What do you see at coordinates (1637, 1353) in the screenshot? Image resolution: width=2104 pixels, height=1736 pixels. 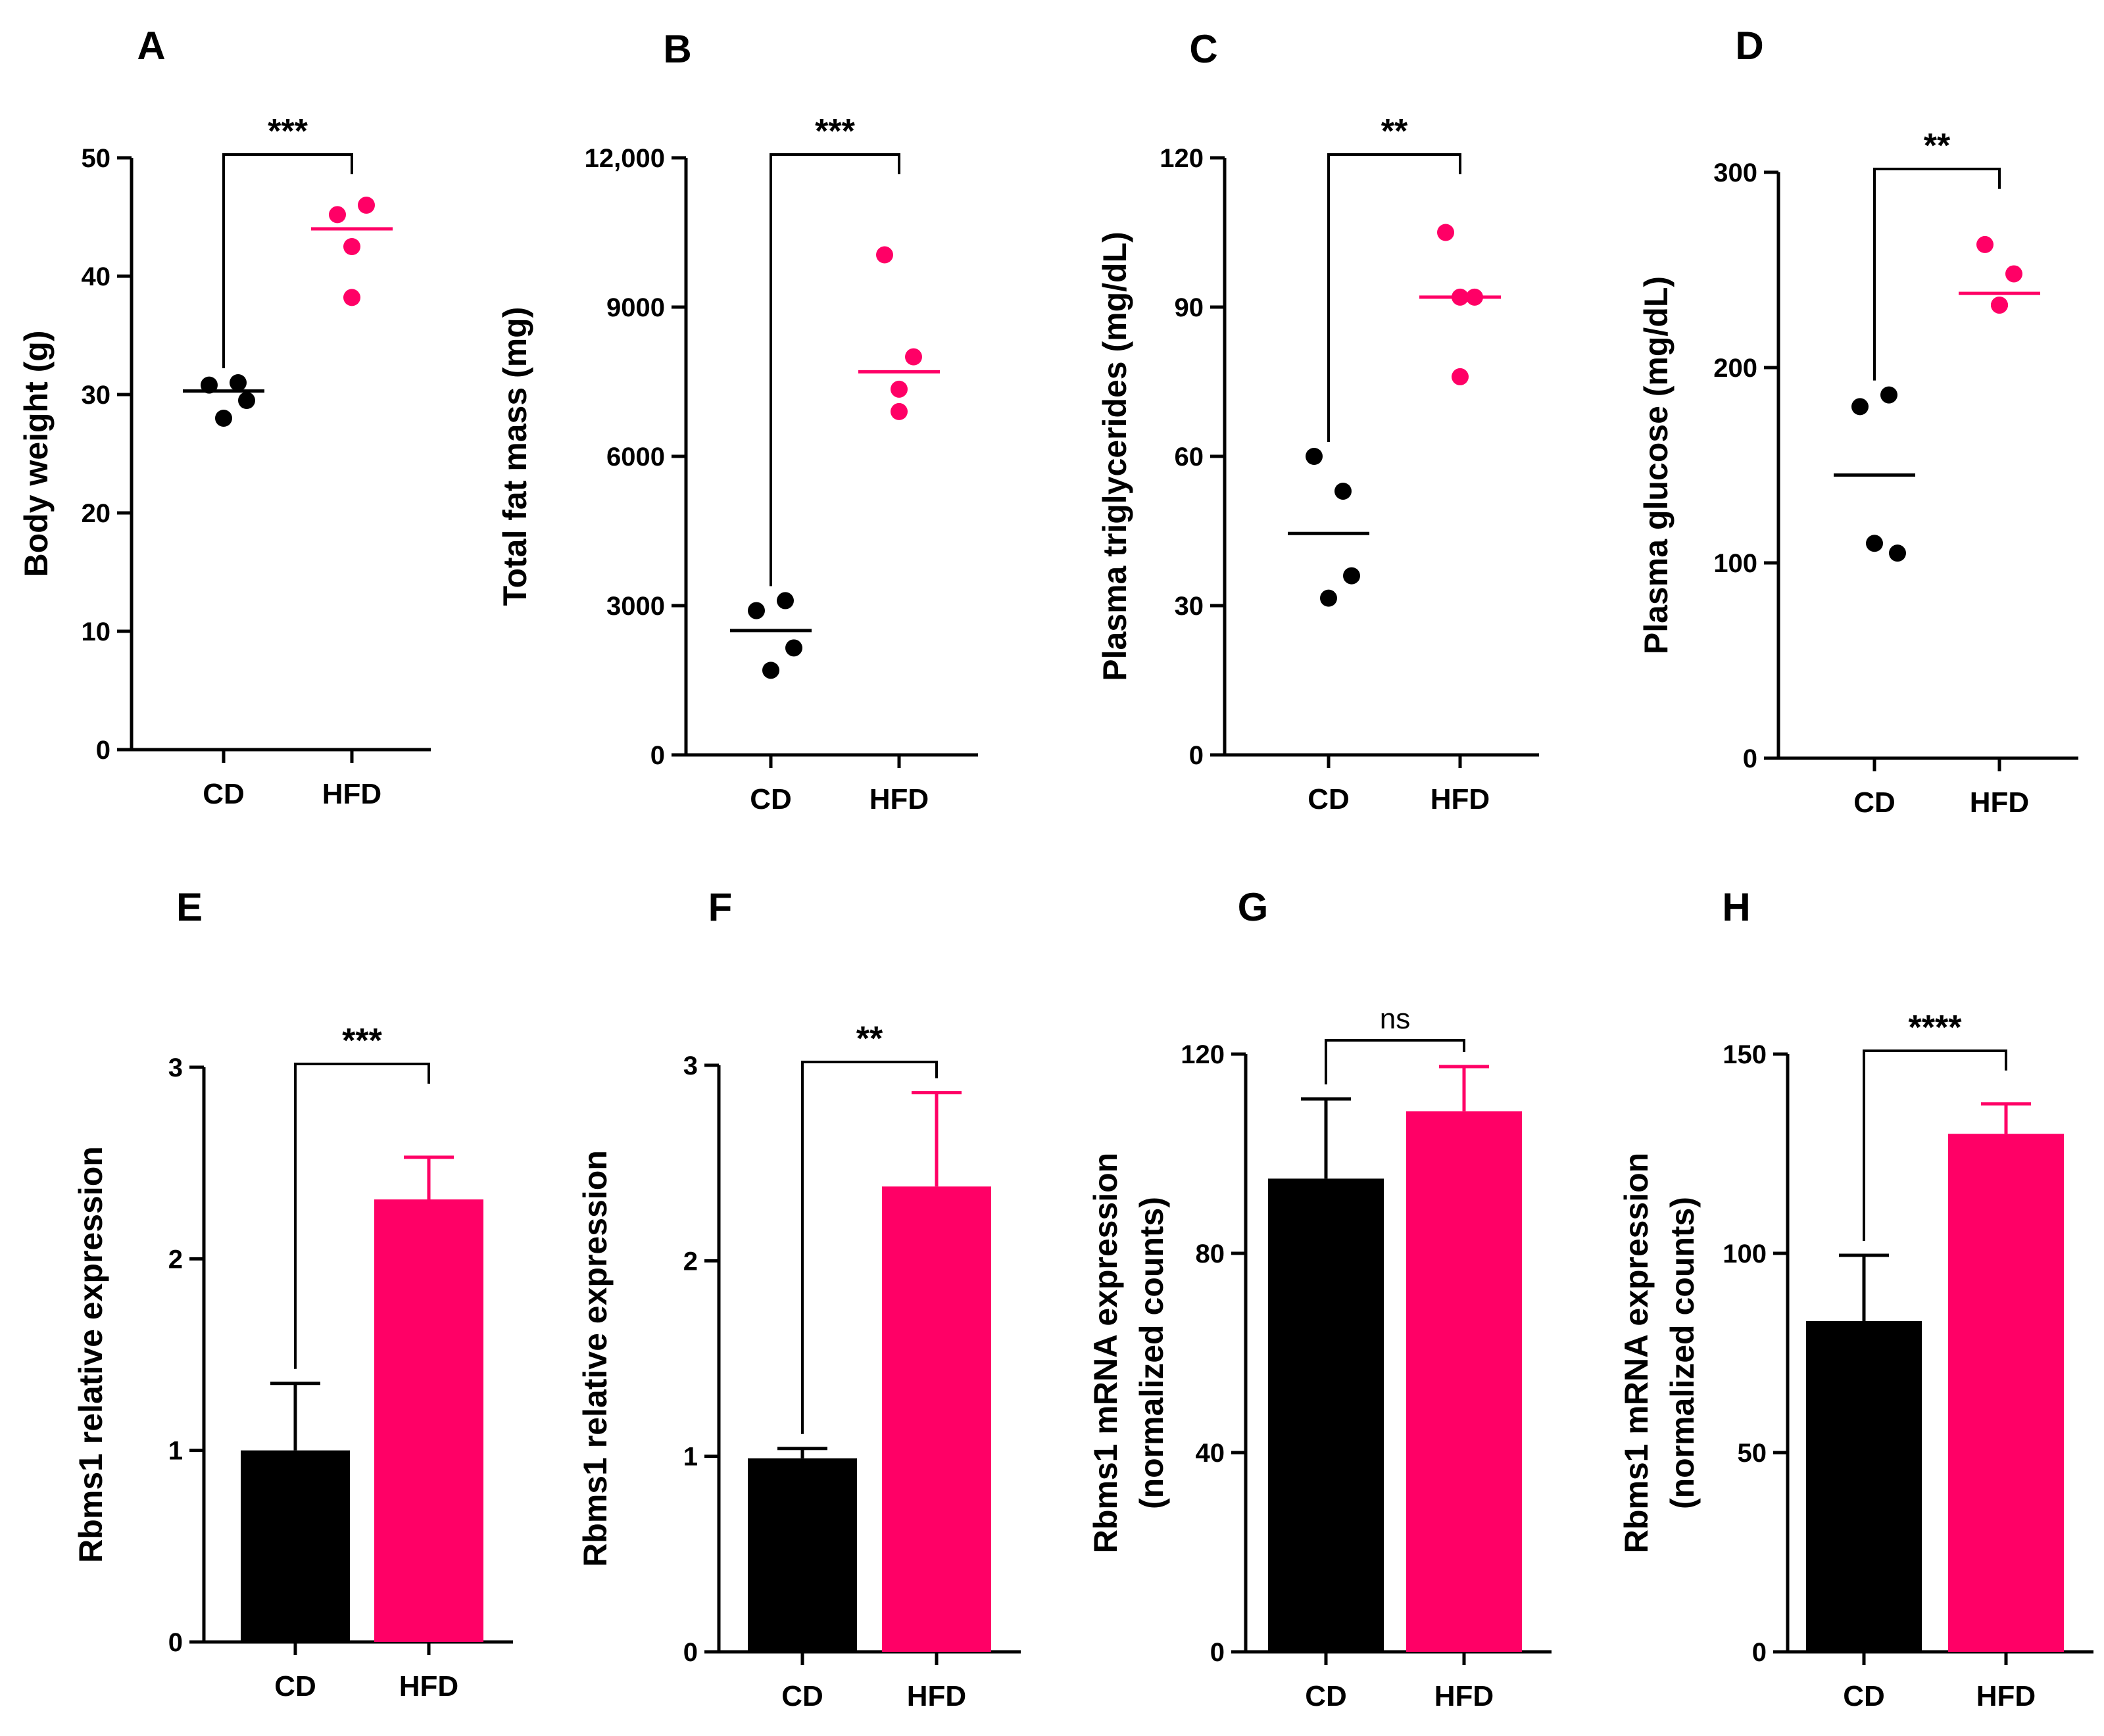 I see `y-axis-label-line: Rbms1 mRNA expression` at bounding box center [1637, 1353].